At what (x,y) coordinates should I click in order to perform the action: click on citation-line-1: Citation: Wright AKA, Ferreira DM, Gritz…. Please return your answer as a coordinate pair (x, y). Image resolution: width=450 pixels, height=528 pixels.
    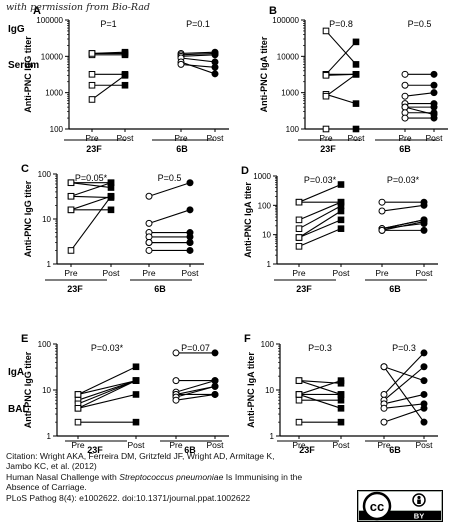
    Looking at the image, I should click on (140, 456).